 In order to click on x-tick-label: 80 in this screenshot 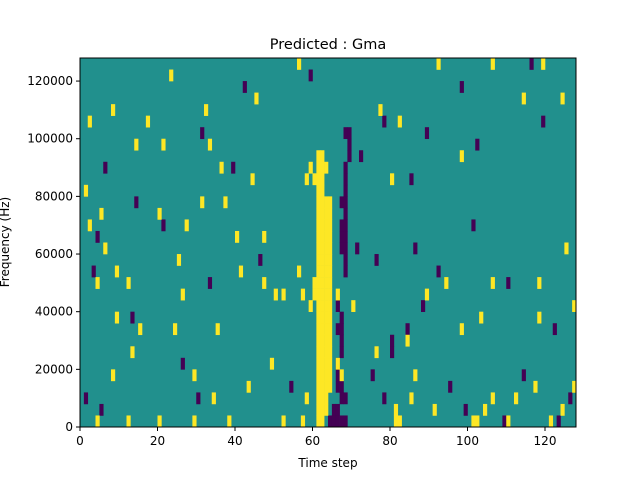, I will do `click(389, 441)`.